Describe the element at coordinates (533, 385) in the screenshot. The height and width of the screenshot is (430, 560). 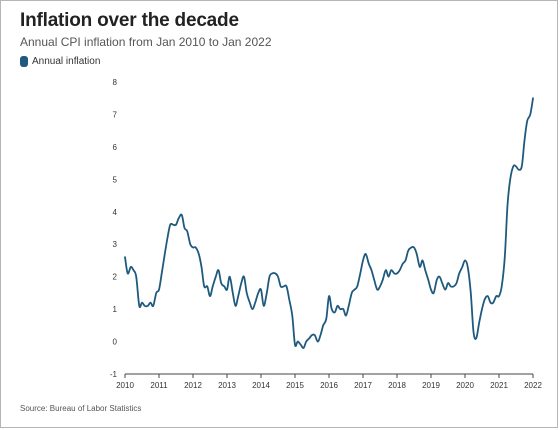
I see `x-tick-label: 2022` at that location.